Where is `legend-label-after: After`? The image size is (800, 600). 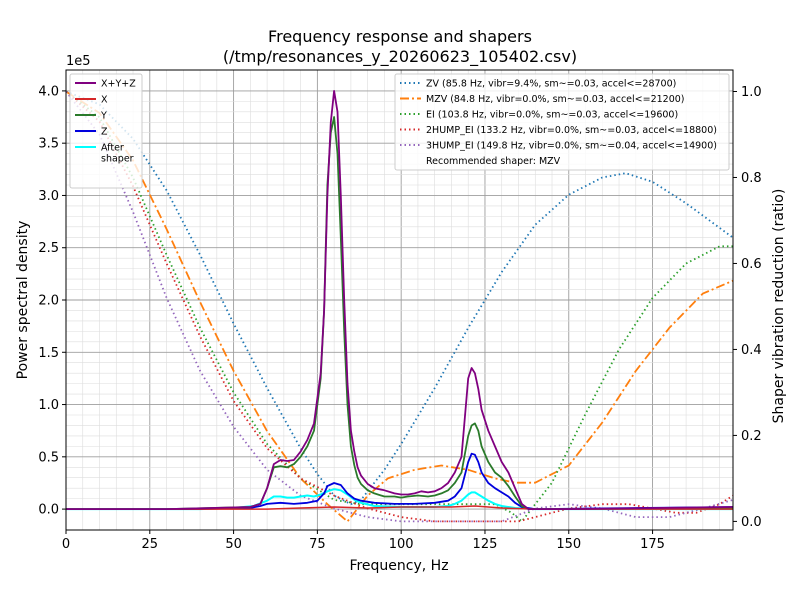 legend-label-after: After is located at coordinates (112, 148).